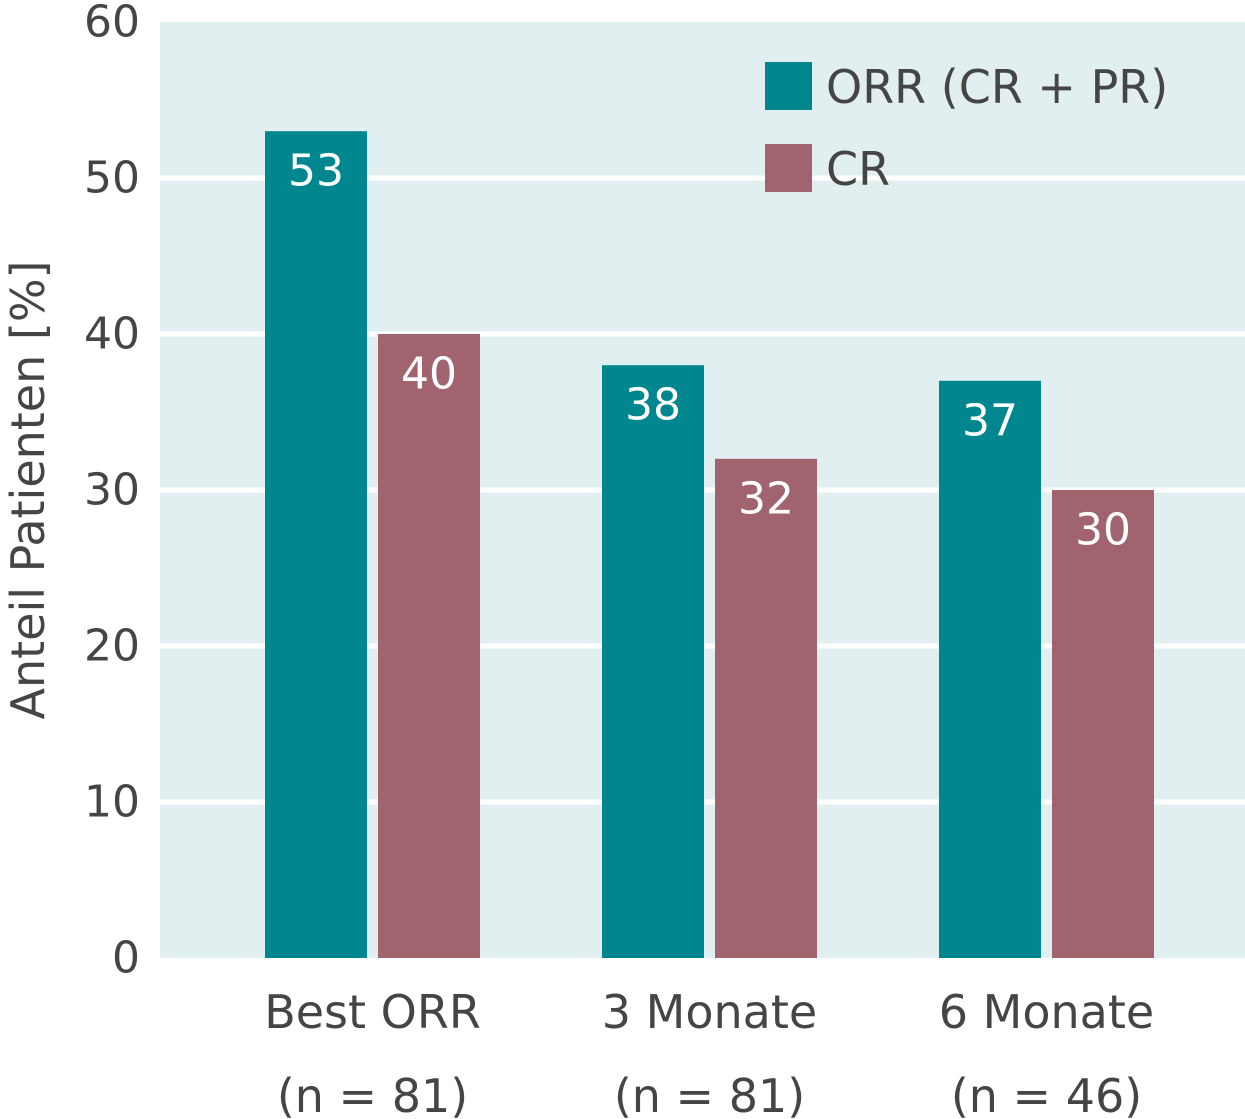  Describe the element at coordinates (112, 646) in the screenshot. I see `y-tick-label: 20` at that location.